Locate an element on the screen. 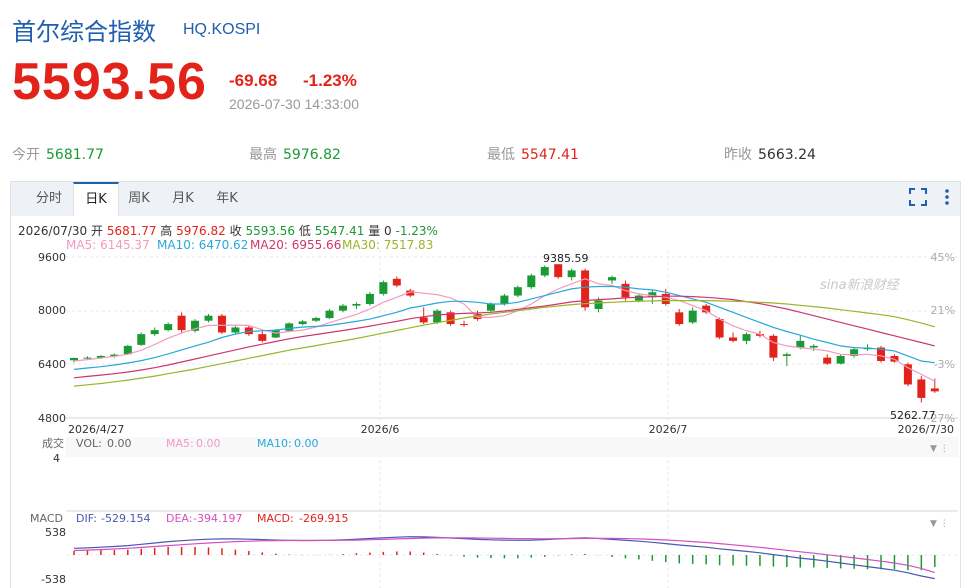 Image resolution: width=974 pixels, height=588 pixels. stat-prev-close-value: 5663.24 is located at coordinates (787, 155).